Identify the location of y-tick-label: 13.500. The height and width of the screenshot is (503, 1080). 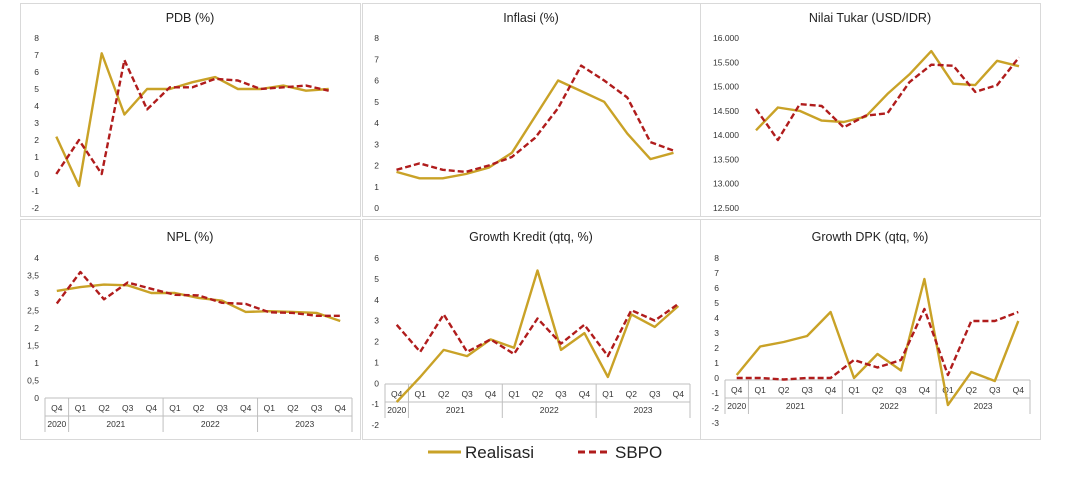
(726, 159).